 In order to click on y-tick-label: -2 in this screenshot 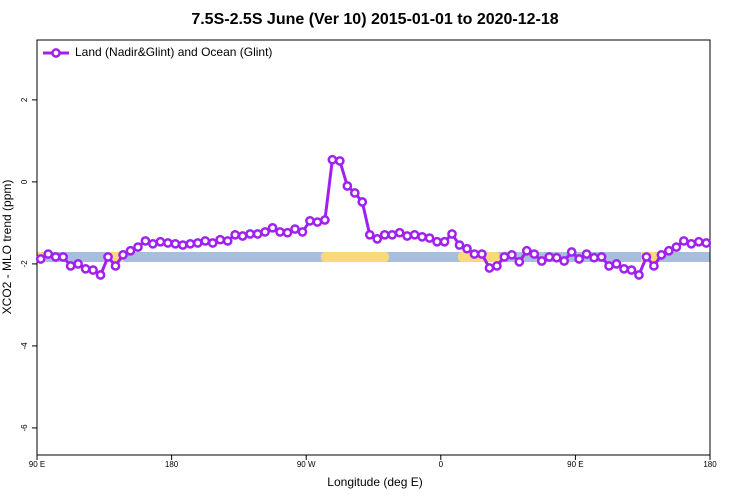, I will do `click(24, 264)`.